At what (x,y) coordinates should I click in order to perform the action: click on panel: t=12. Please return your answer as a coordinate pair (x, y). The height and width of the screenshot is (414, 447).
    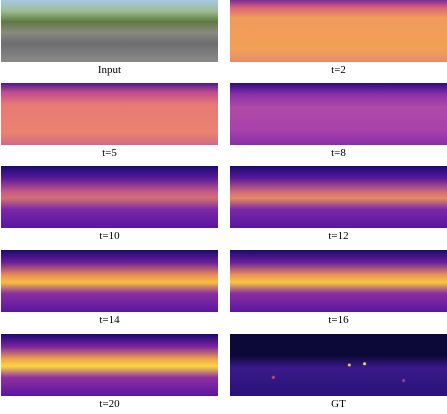
    Looking at the image, I should click on (338, 206).